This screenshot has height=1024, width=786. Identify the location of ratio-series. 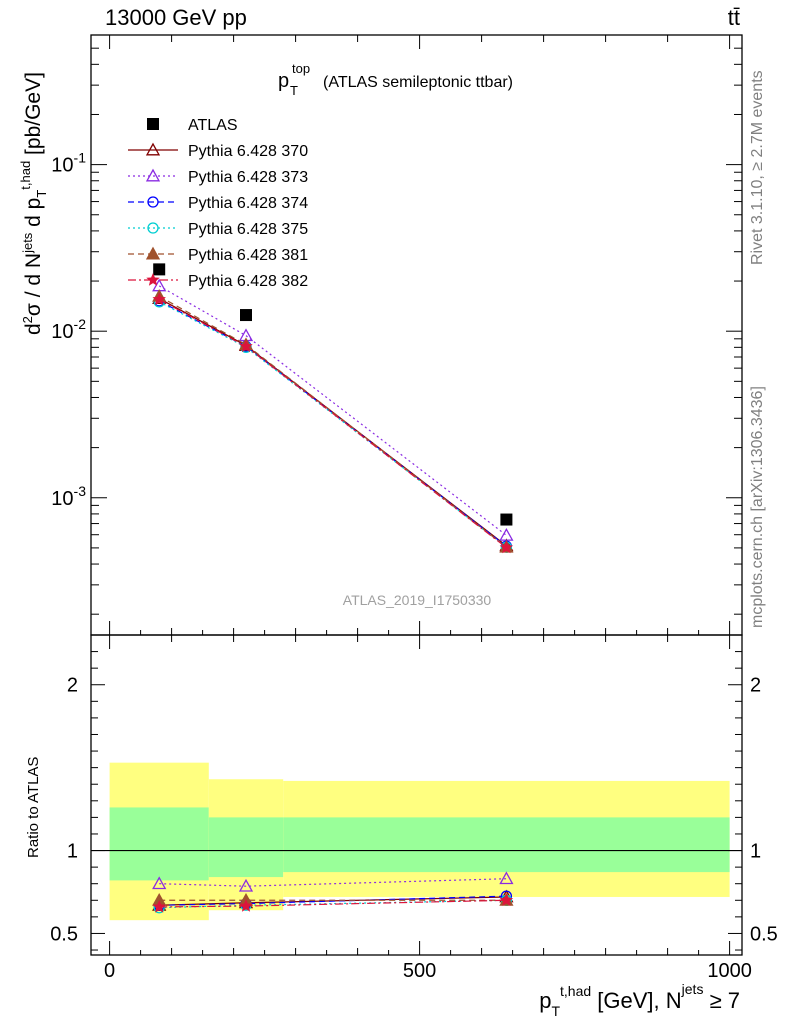
(333, 892).